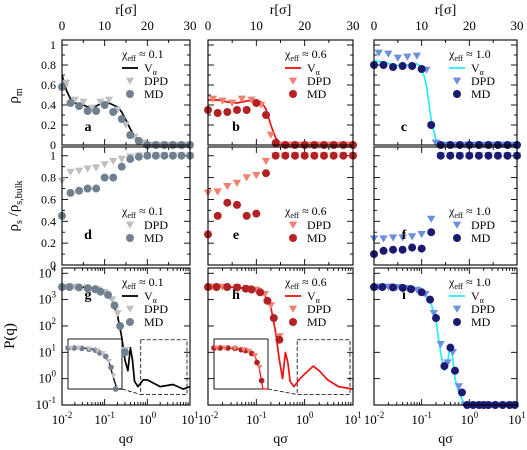  Describe the element at coordinates (236, 127) in the screenshot. I see `panel-letter: b` at that location.